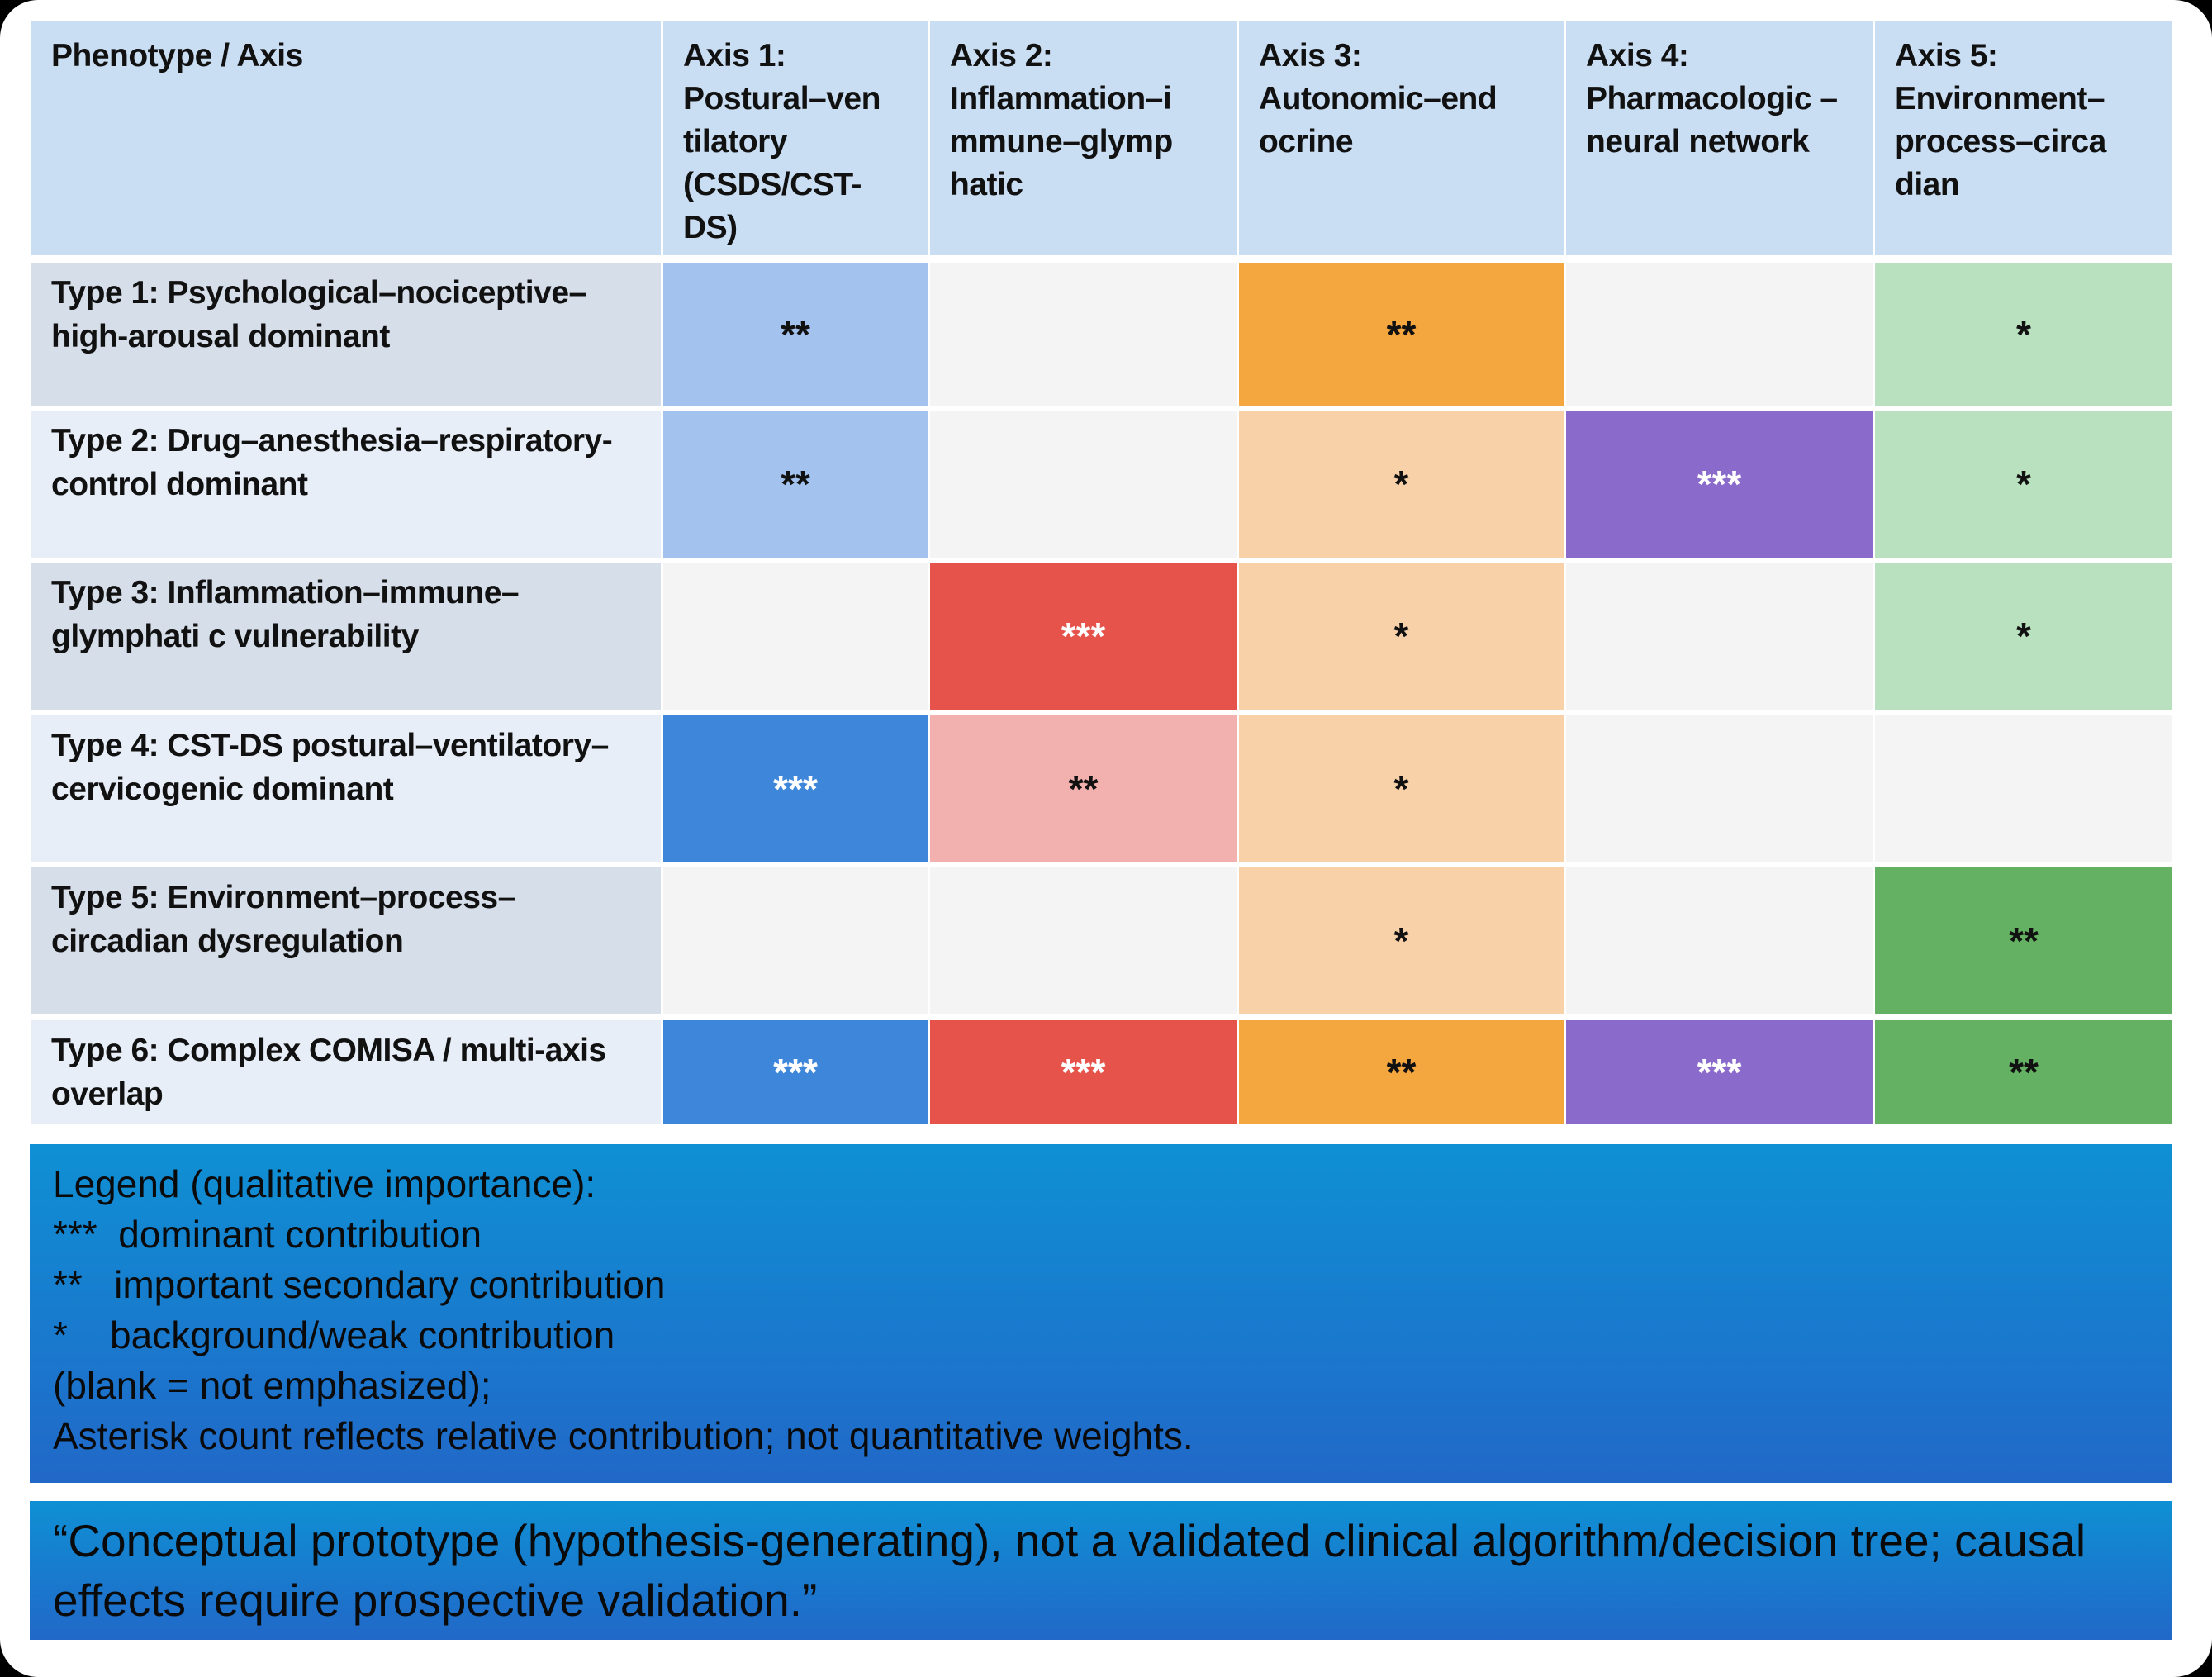 The width and height of the screenshot is (2212, 1677). Describe the element at coordinates (334, 1335) in the screenshot. I see `legend-item-weak: * background/weak contribution` at that location.